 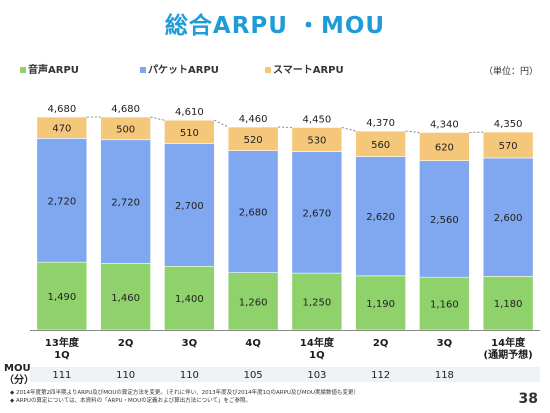 I want to click on page-number: 38, so click(x=528, y=399).